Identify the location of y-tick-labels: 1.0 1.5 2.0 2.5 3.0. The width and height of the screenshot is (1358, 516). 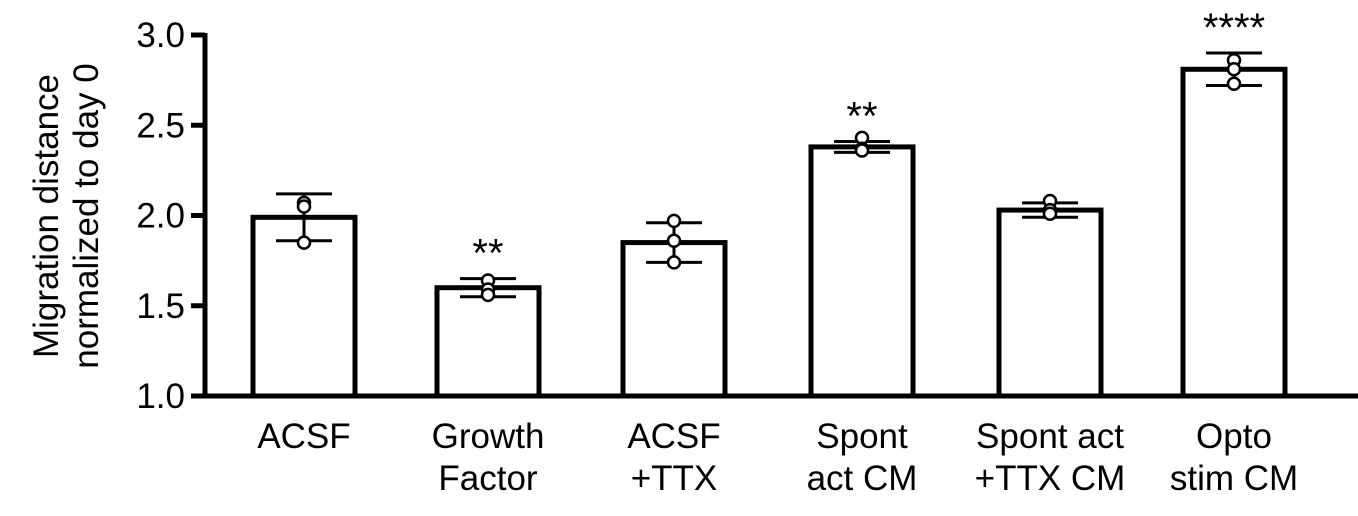
(160, 216).